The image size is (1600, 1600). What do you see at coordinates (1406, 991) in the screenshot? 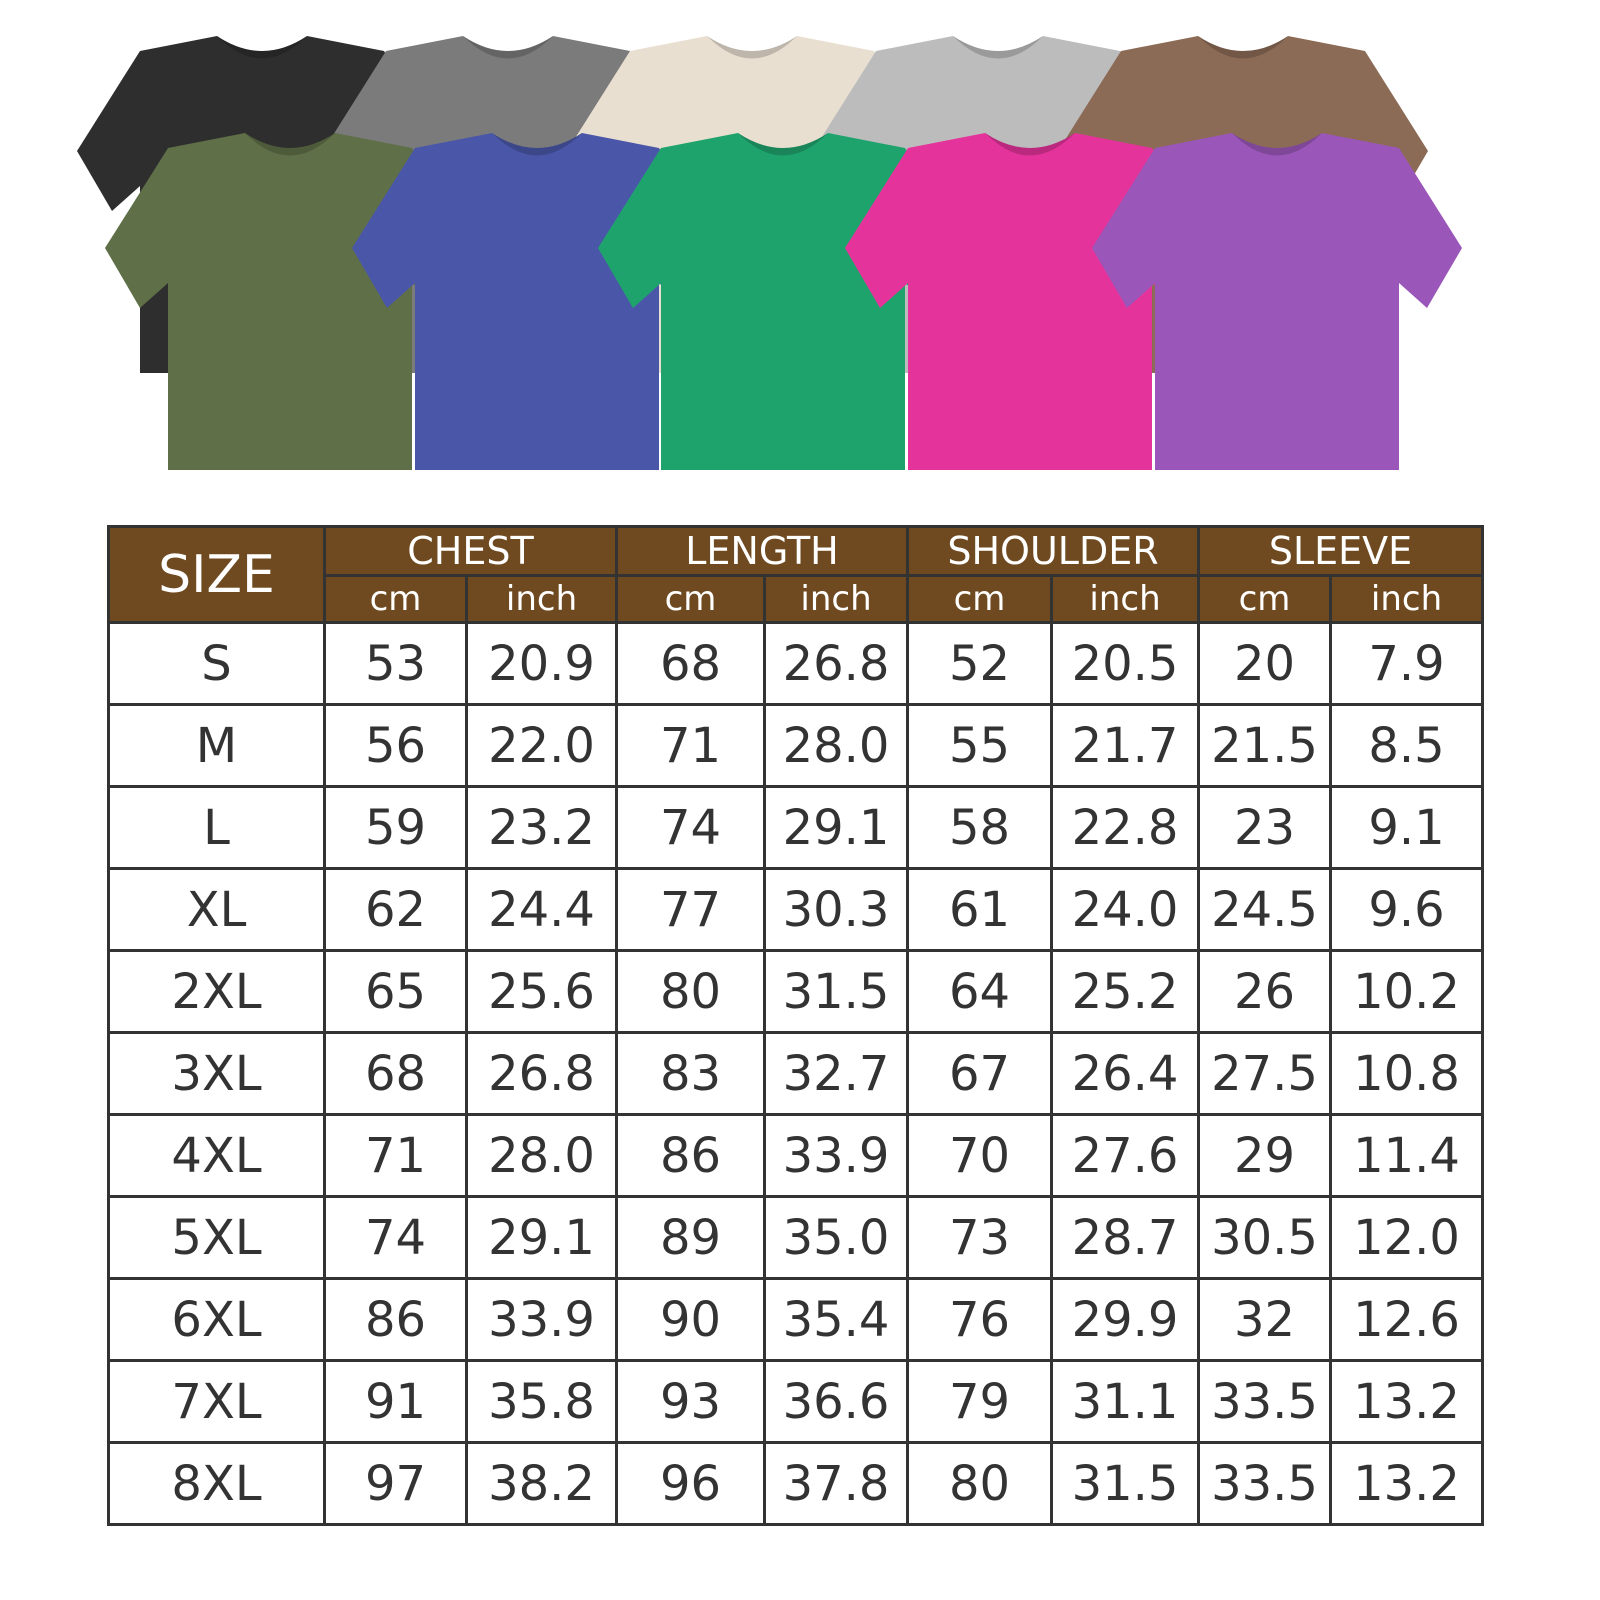
I see `measurement-cell: 10.2` at bounding box center [1406, 991].